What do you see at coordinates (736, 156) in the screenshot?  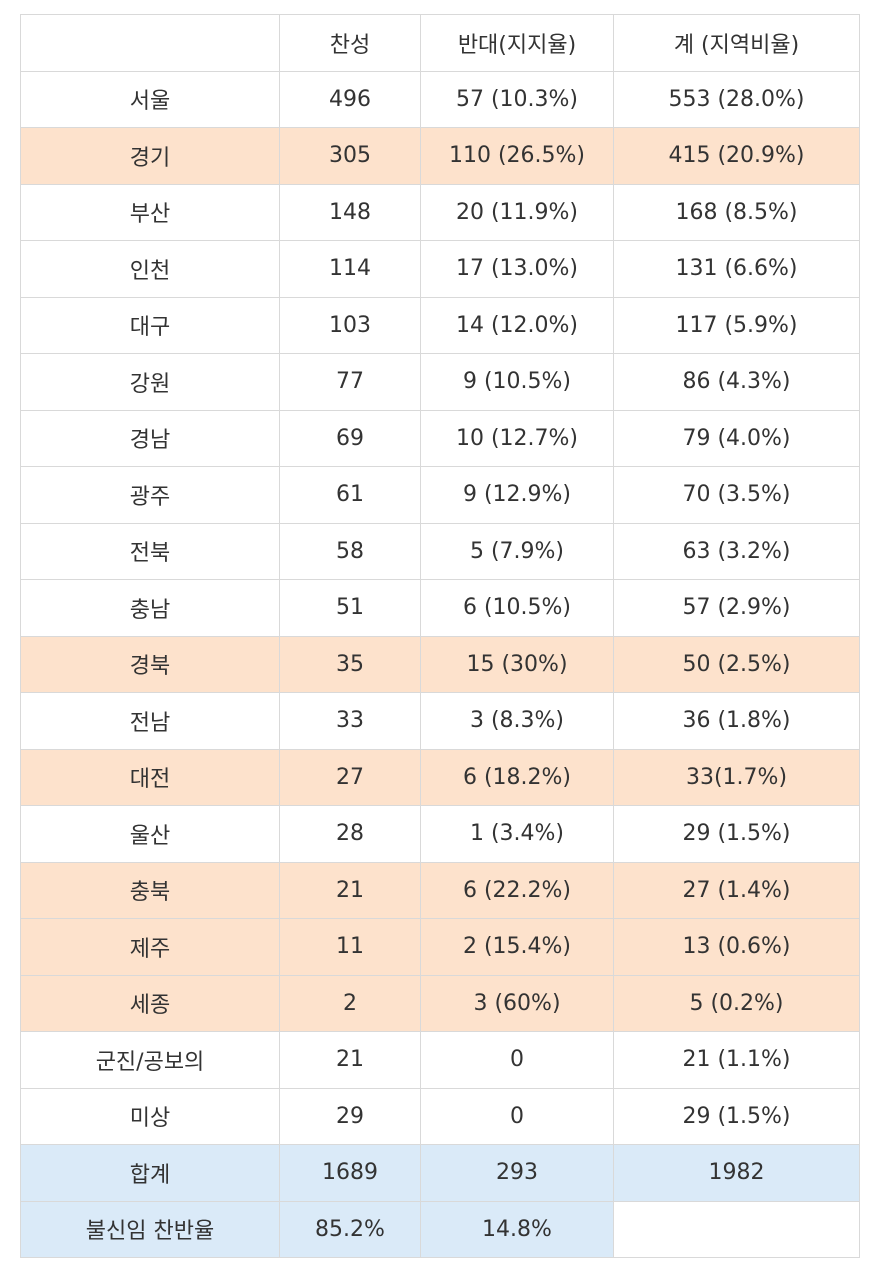 I see `cell-total: 415 (20.9%)` at bounding box center [736, 156].